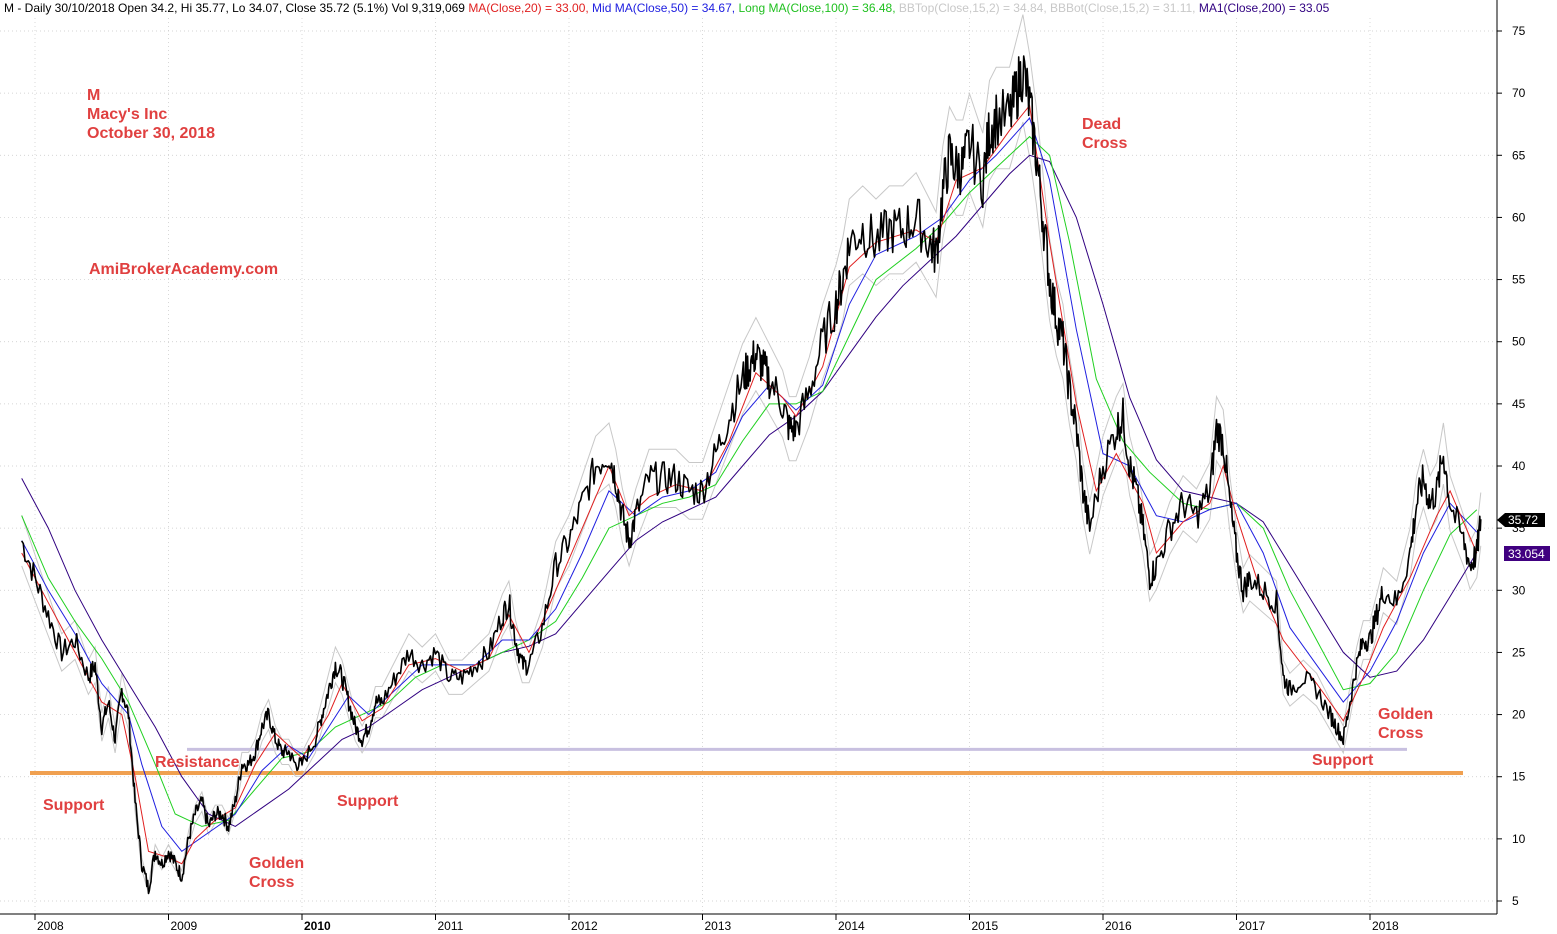 The height and width of the screenshot is (934, 1557). What do you see at coordinates (1385, 926) in the screenshot?
I see `x-tick-label: 2018` at bounding box center [1385, 926].